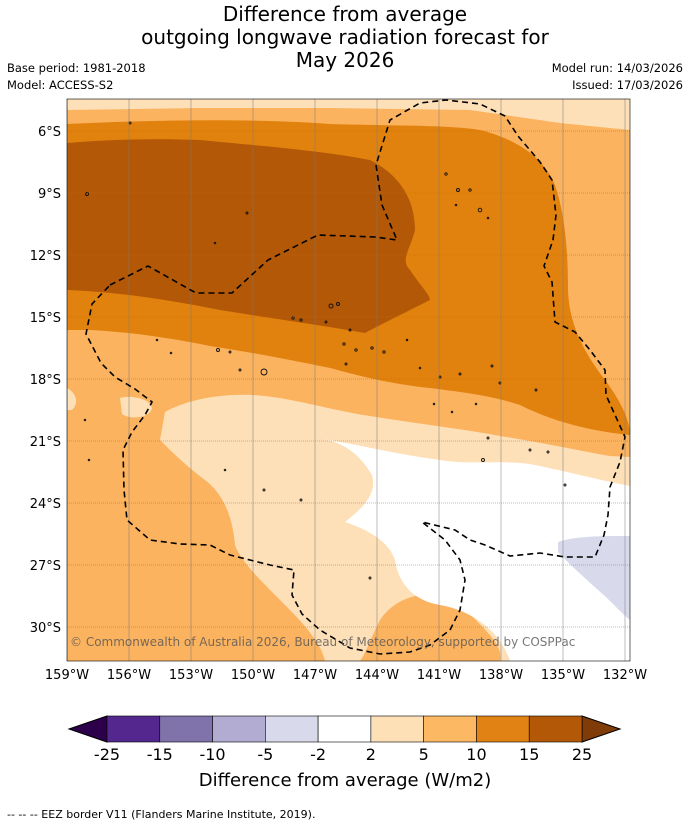 The image size is (690, 827). What do you see at coordinates (45, 504) in the screenshot?
I see `lat-label: 24°S` at bounding box center [45, 504].